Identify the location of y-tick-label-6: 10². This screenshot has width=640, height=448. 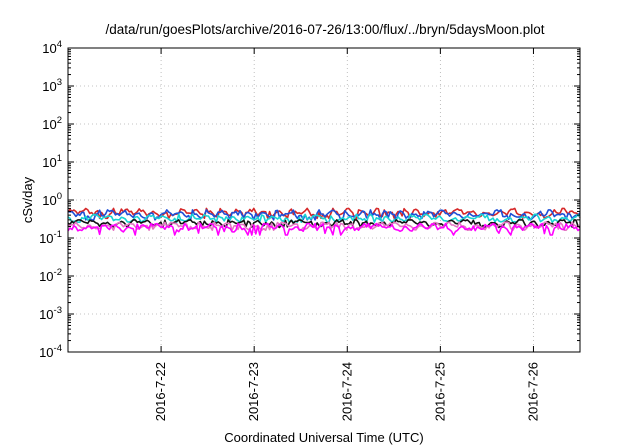
(52, 123).